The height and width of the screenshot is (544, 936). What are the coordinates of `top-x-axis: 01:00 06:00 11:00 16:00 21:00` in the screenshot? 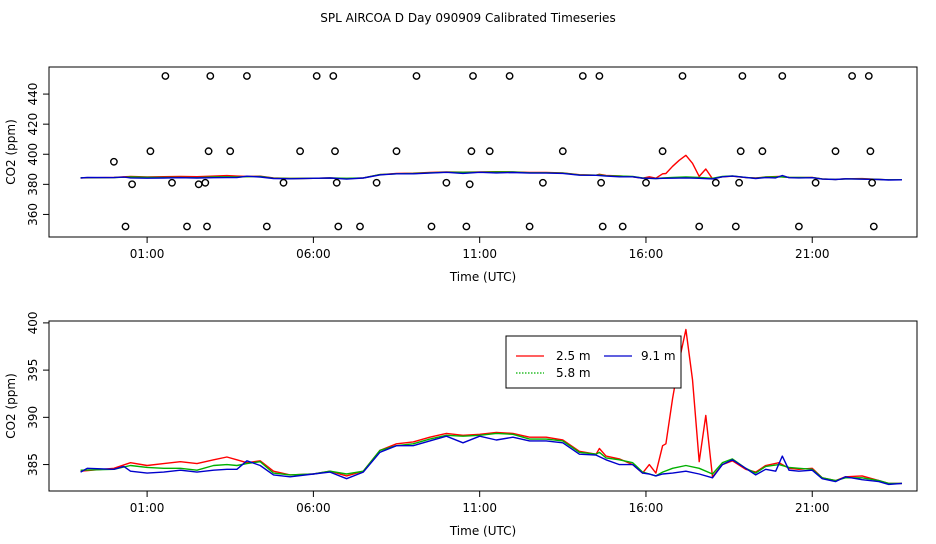 It's located at (480, 249).